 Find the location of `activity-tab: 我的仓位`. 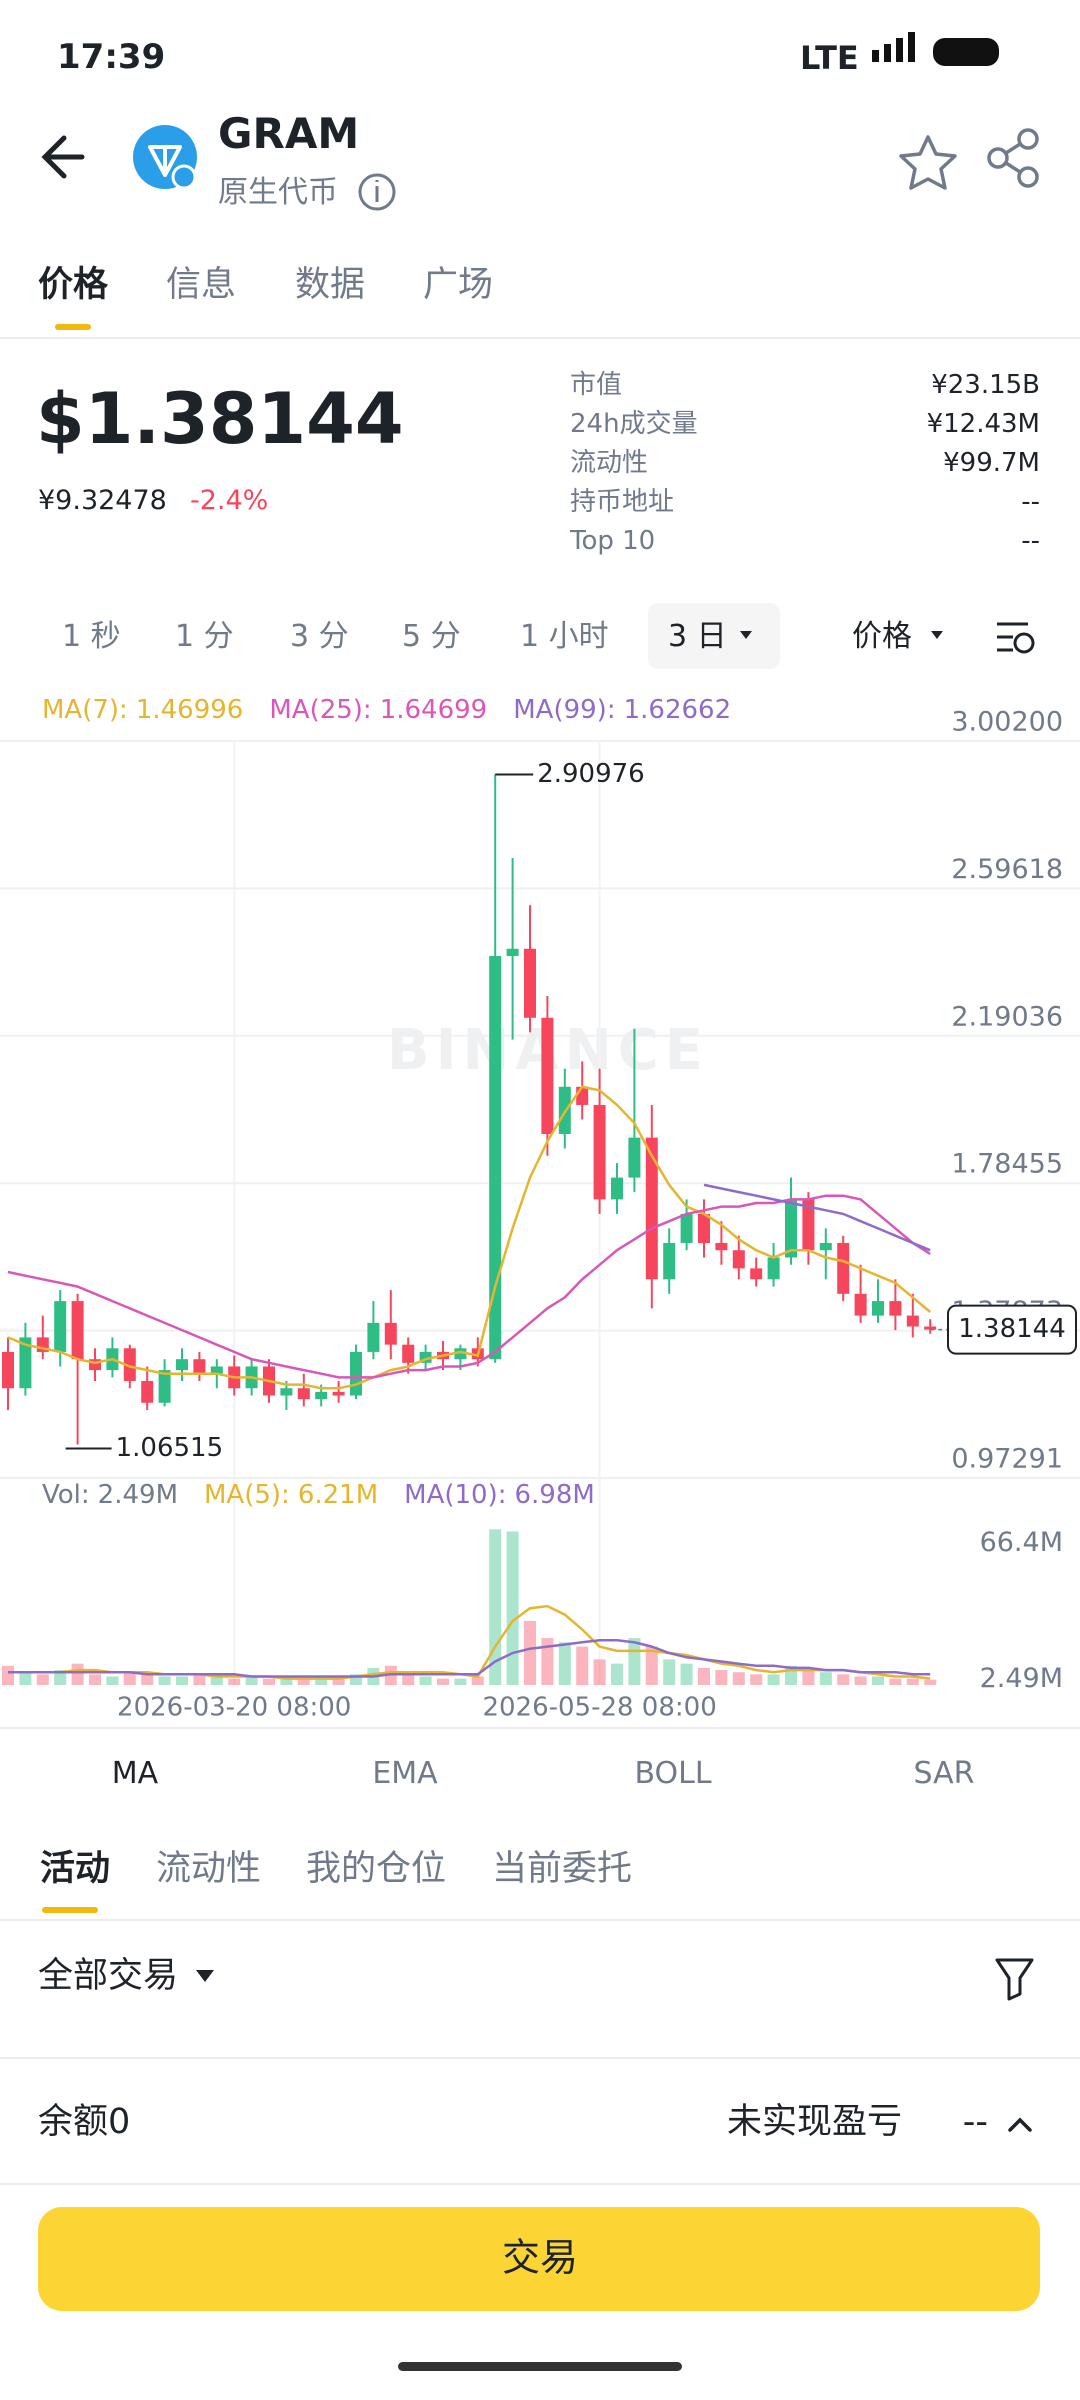

activity-tab: 我的仓位 is located at coordinates (376, 1869).